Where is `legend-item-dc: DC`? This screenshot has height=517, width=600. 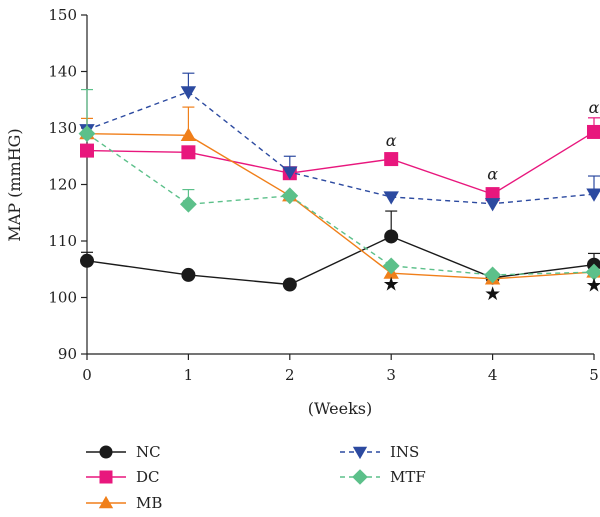 legend-item-dc: DC is located at coordinates (123, 477).